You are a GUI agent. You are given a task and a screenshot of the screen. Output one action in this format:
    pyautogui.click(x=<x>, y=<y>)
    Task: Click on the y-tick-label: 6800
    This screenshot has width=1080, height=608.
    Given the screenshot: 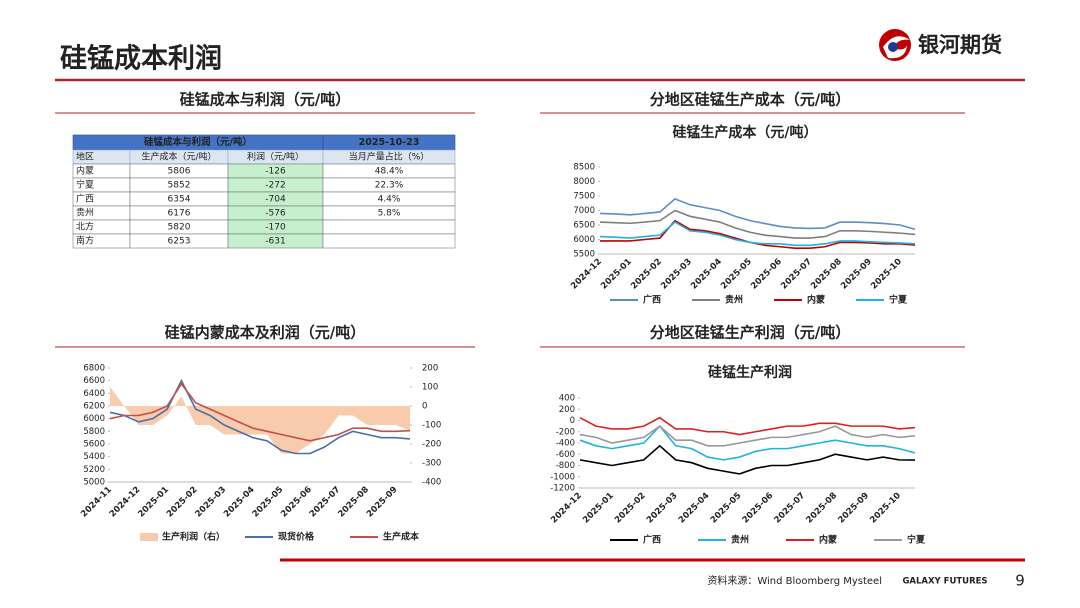 What is the action you would take?
    pyautogui.click(x=94, y=369)
    